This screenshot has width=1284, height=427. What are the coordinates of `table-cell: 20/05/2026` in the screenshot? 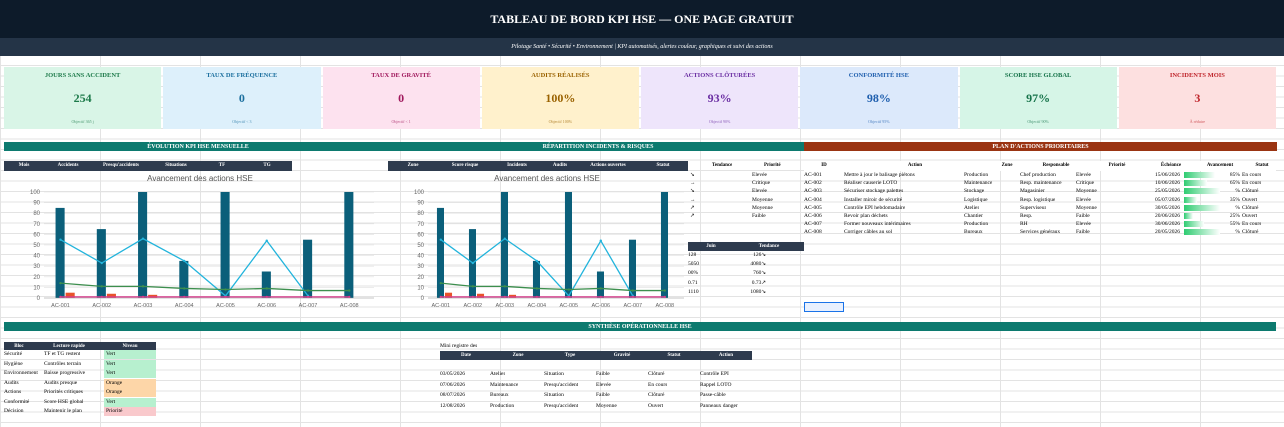 It's located at (1167, 232).